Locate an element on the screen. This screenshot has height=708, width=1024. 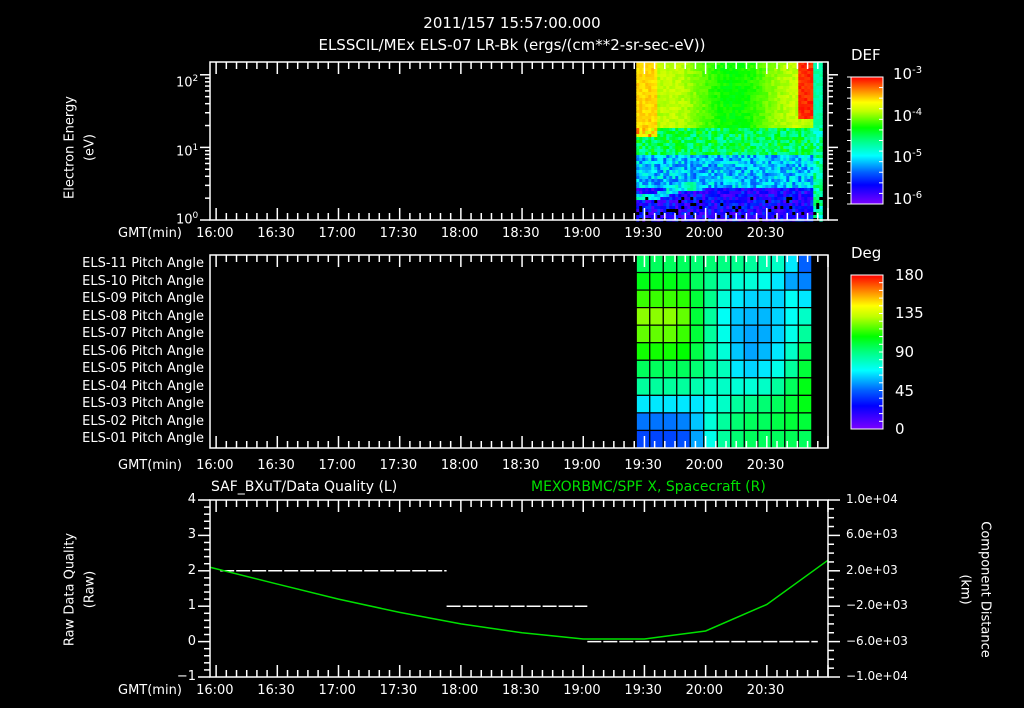
pitch-angle-row-label: ELS-10 Pitch Angle is located at coordinates (143, 281).